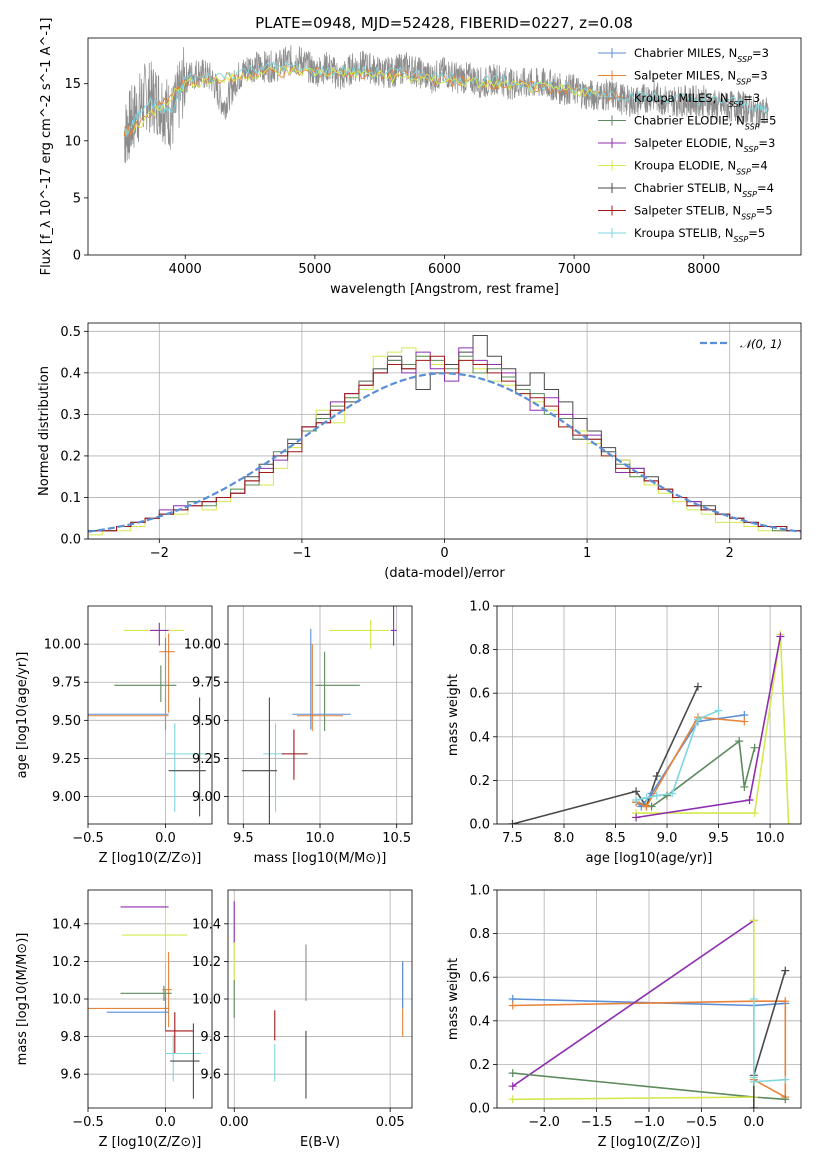 This screenshot has height=1170, width=819. I want to click on y-axis: 9.00 9.25 9.50 9.75 10.00, so click(298, 721).